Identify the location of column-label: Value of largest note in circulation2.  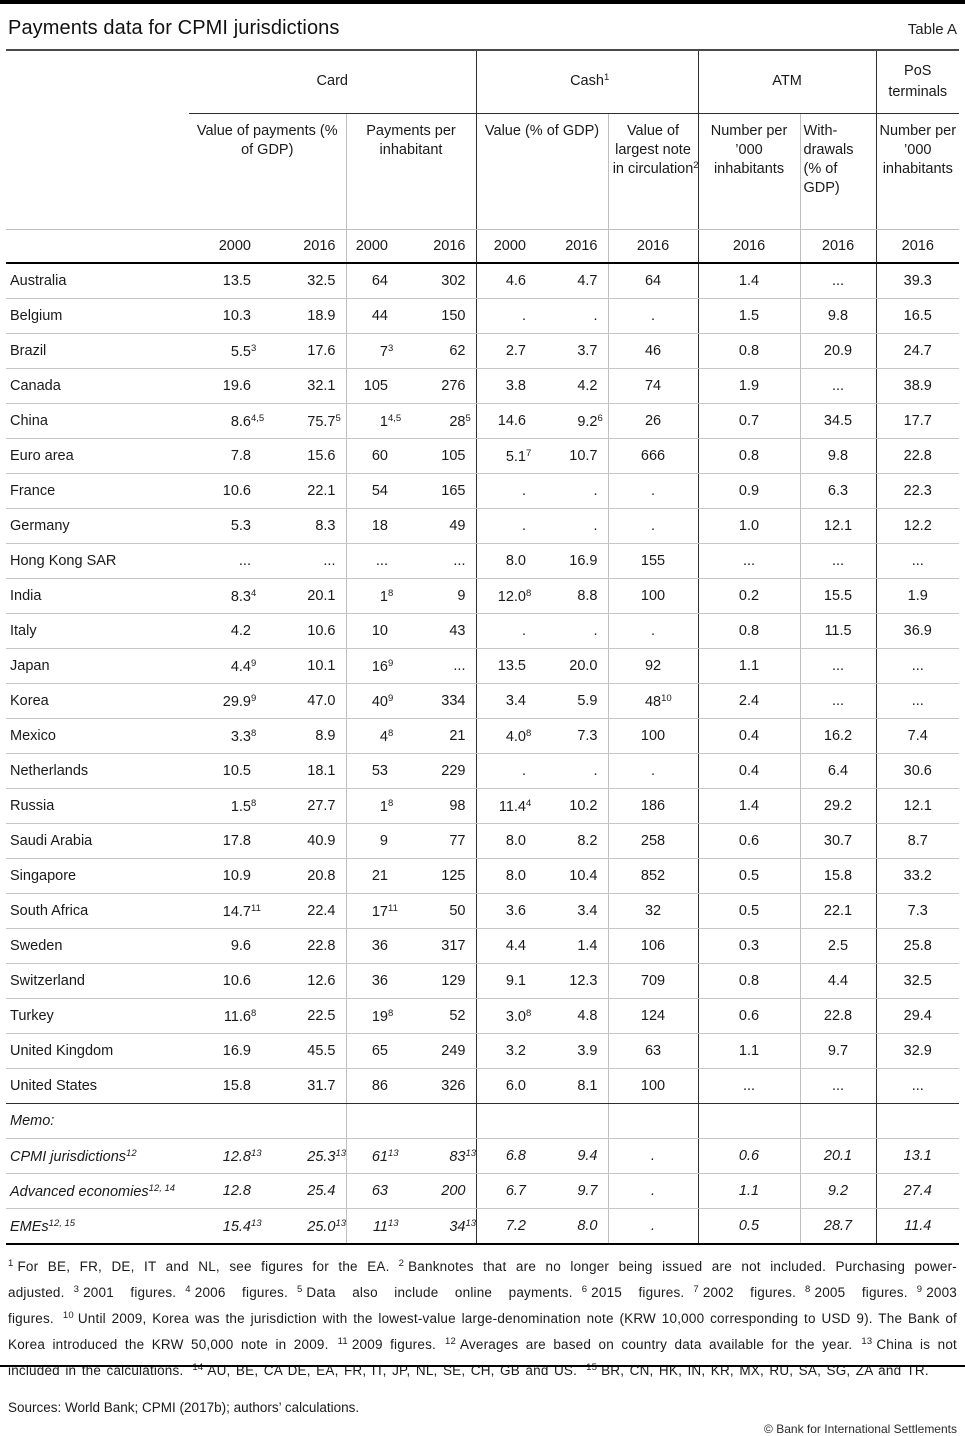
(653, 171).